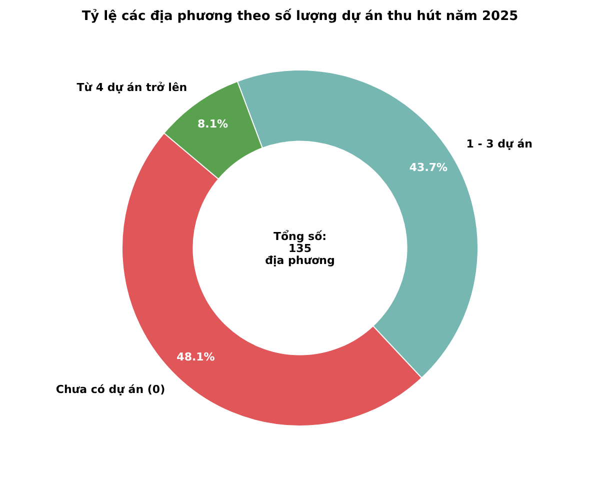  What do you see at coordinates (300, 248) in the screenshot?
I see `text: Tổng số: 135 địa phương` at bounding box center [300, 248].